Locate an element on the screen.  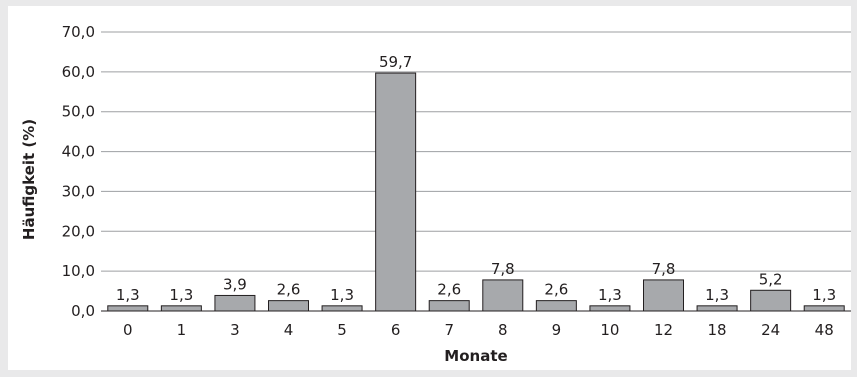
x-axis-tick-labels: 0 1 3 4 5 6 7 8 9 10 12 18 24 48 is located at coordinates (478, 330).